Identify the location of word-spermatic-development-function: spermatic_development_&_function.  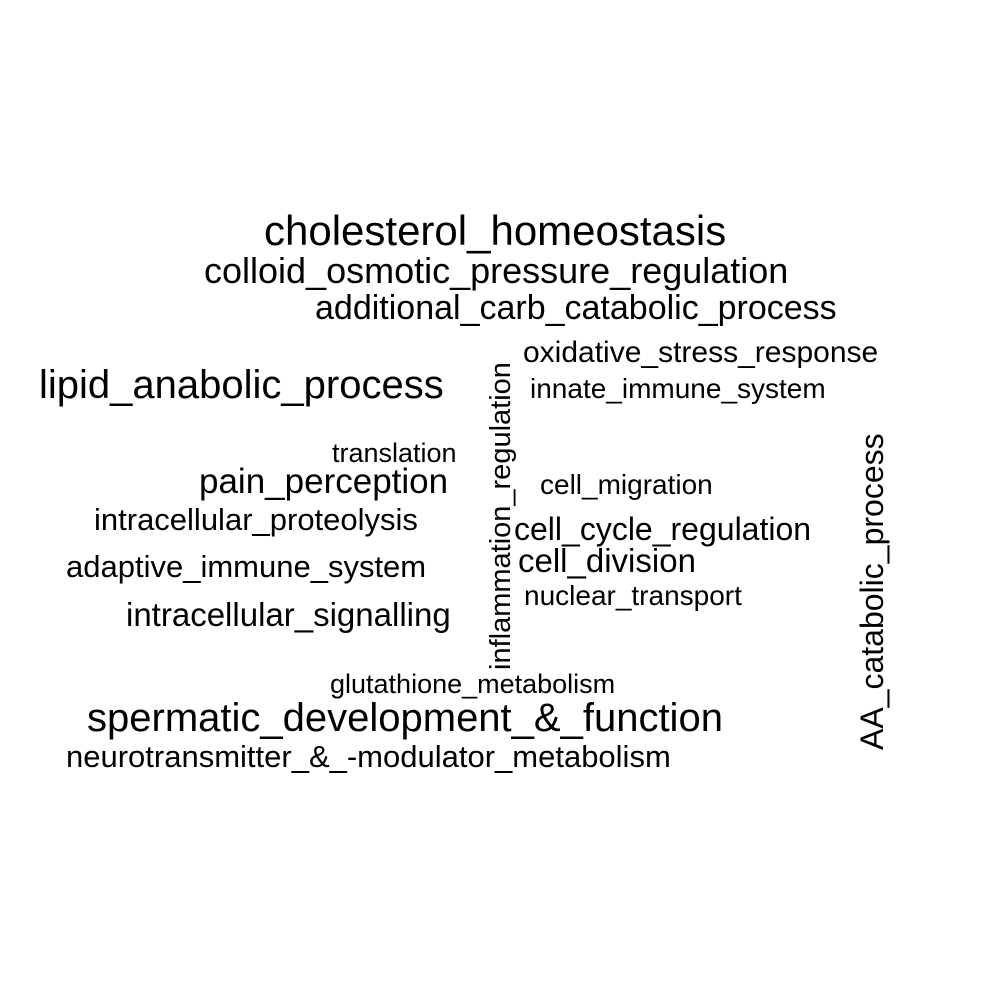
(405, 718).